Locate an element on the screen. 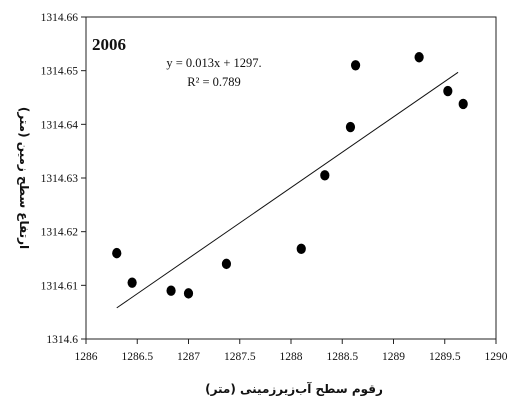  x-tick-label: 1289 is located at coordinates (393, 357).